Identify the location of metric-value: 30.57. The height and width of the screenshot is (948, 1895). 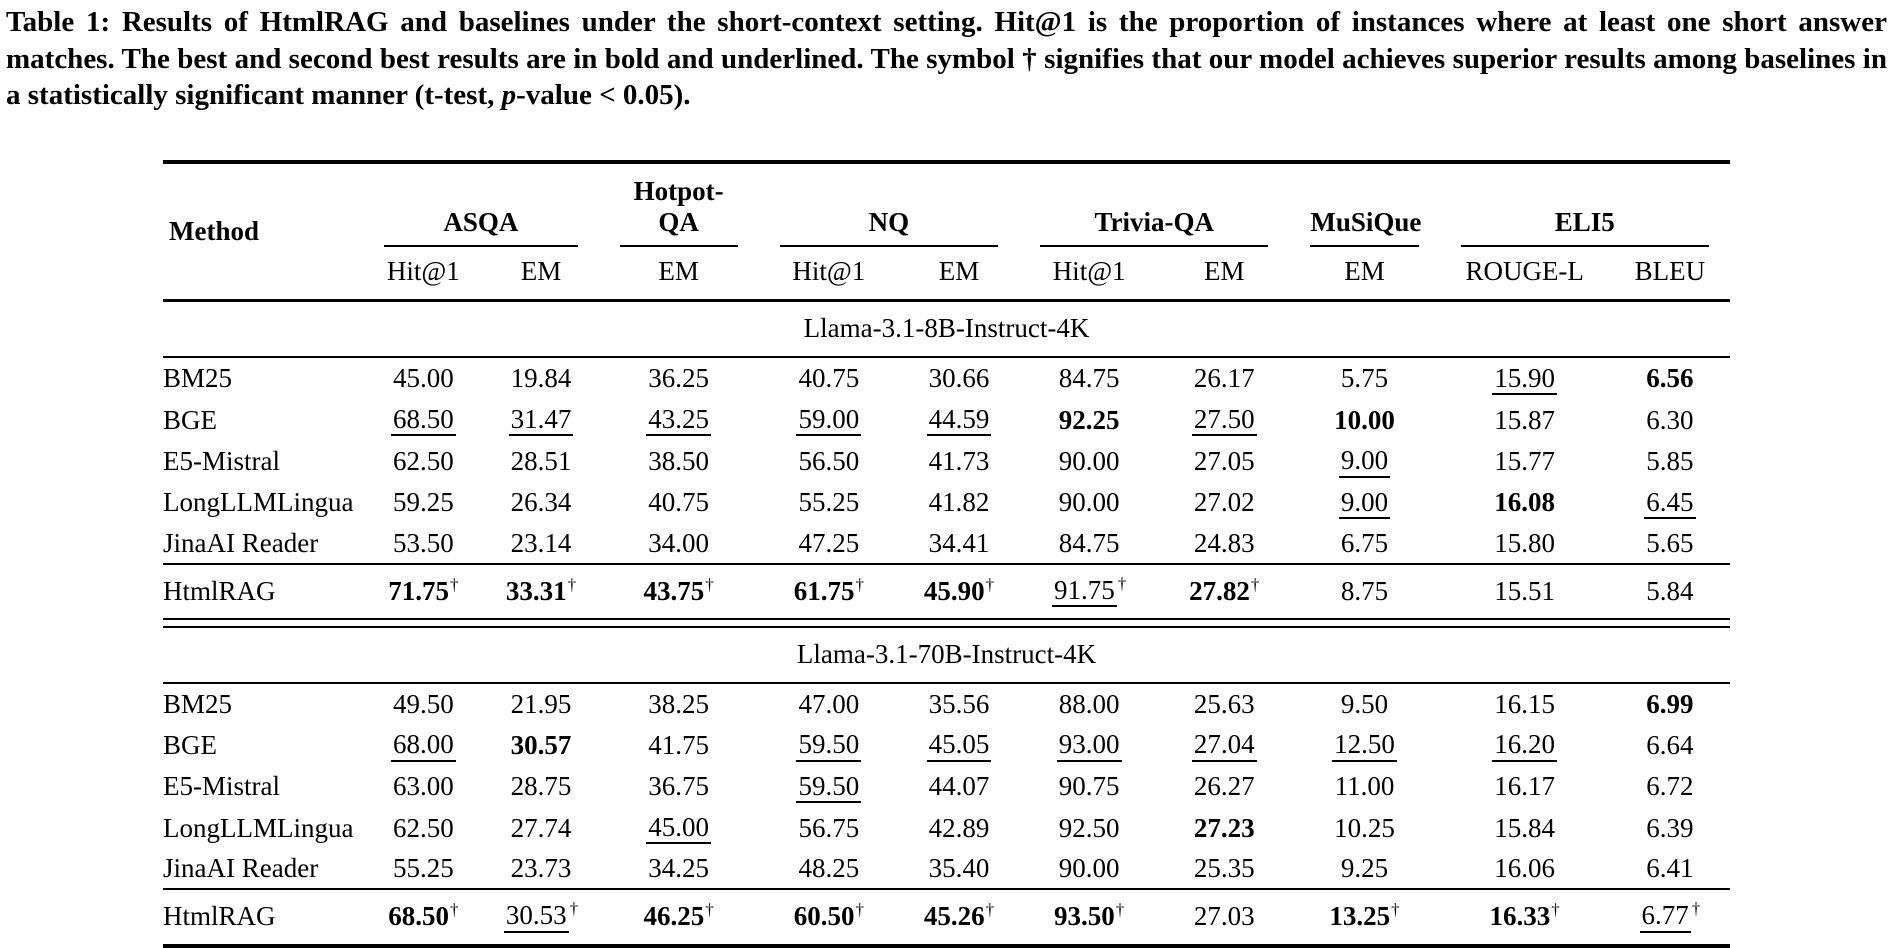
(541, 744).